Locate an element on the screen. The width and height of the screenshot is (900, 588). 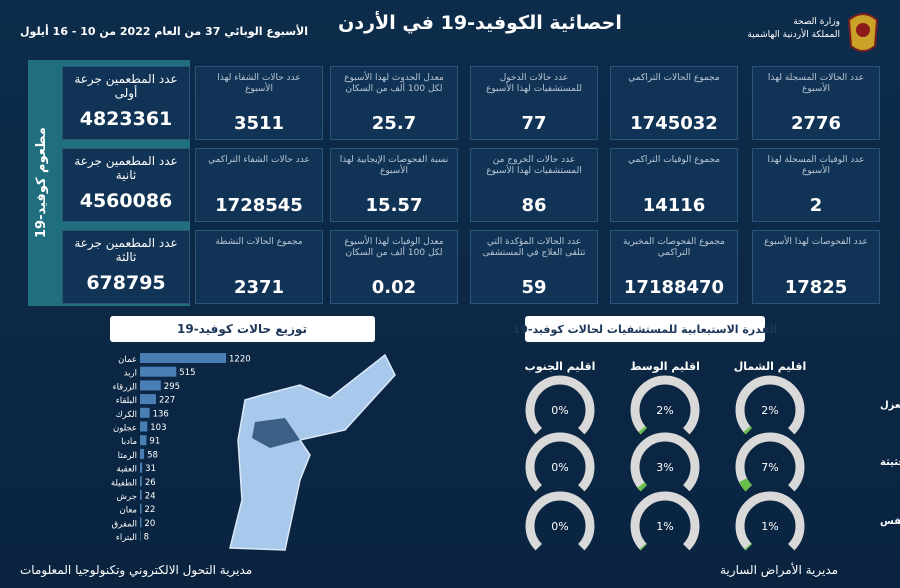
ministry-name: وزارة الصحة المملكة الأردنية الهاشمية is located at coordinates (785, 29).